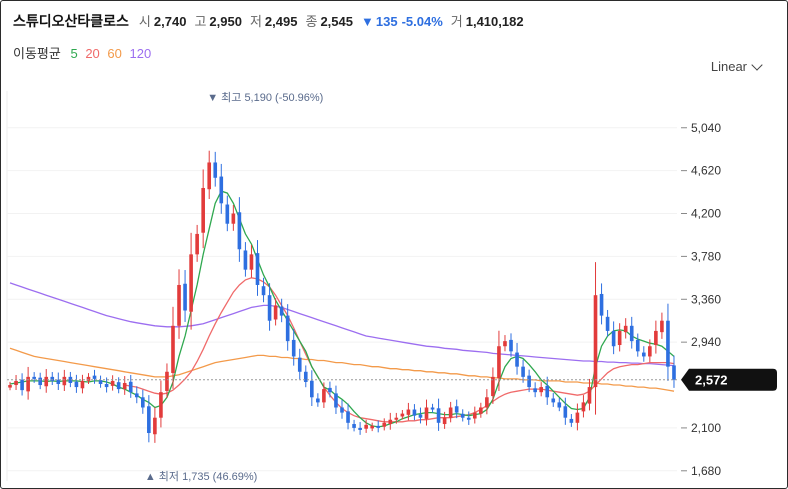 Image resolution: width=788 pixels, height=489 pixels. I want to click on last-price-box, so click(729, 379).